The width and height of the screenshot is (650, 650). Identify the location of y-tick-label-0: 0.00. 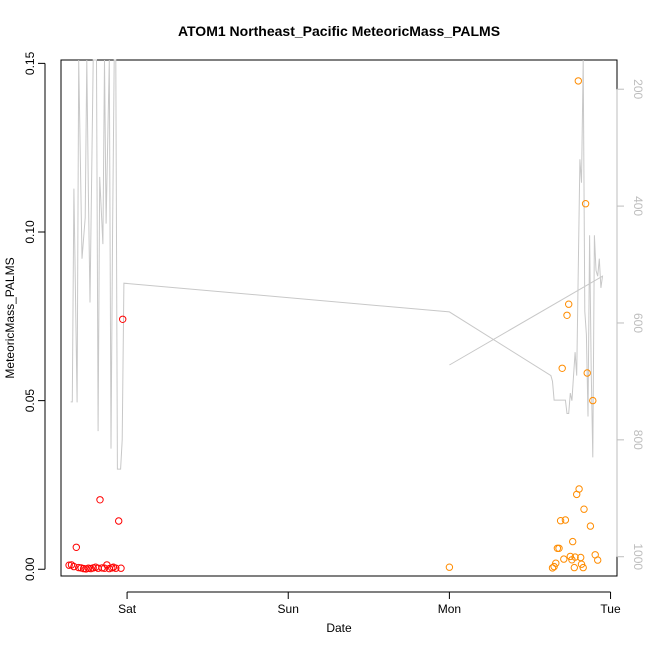
(30, 569).